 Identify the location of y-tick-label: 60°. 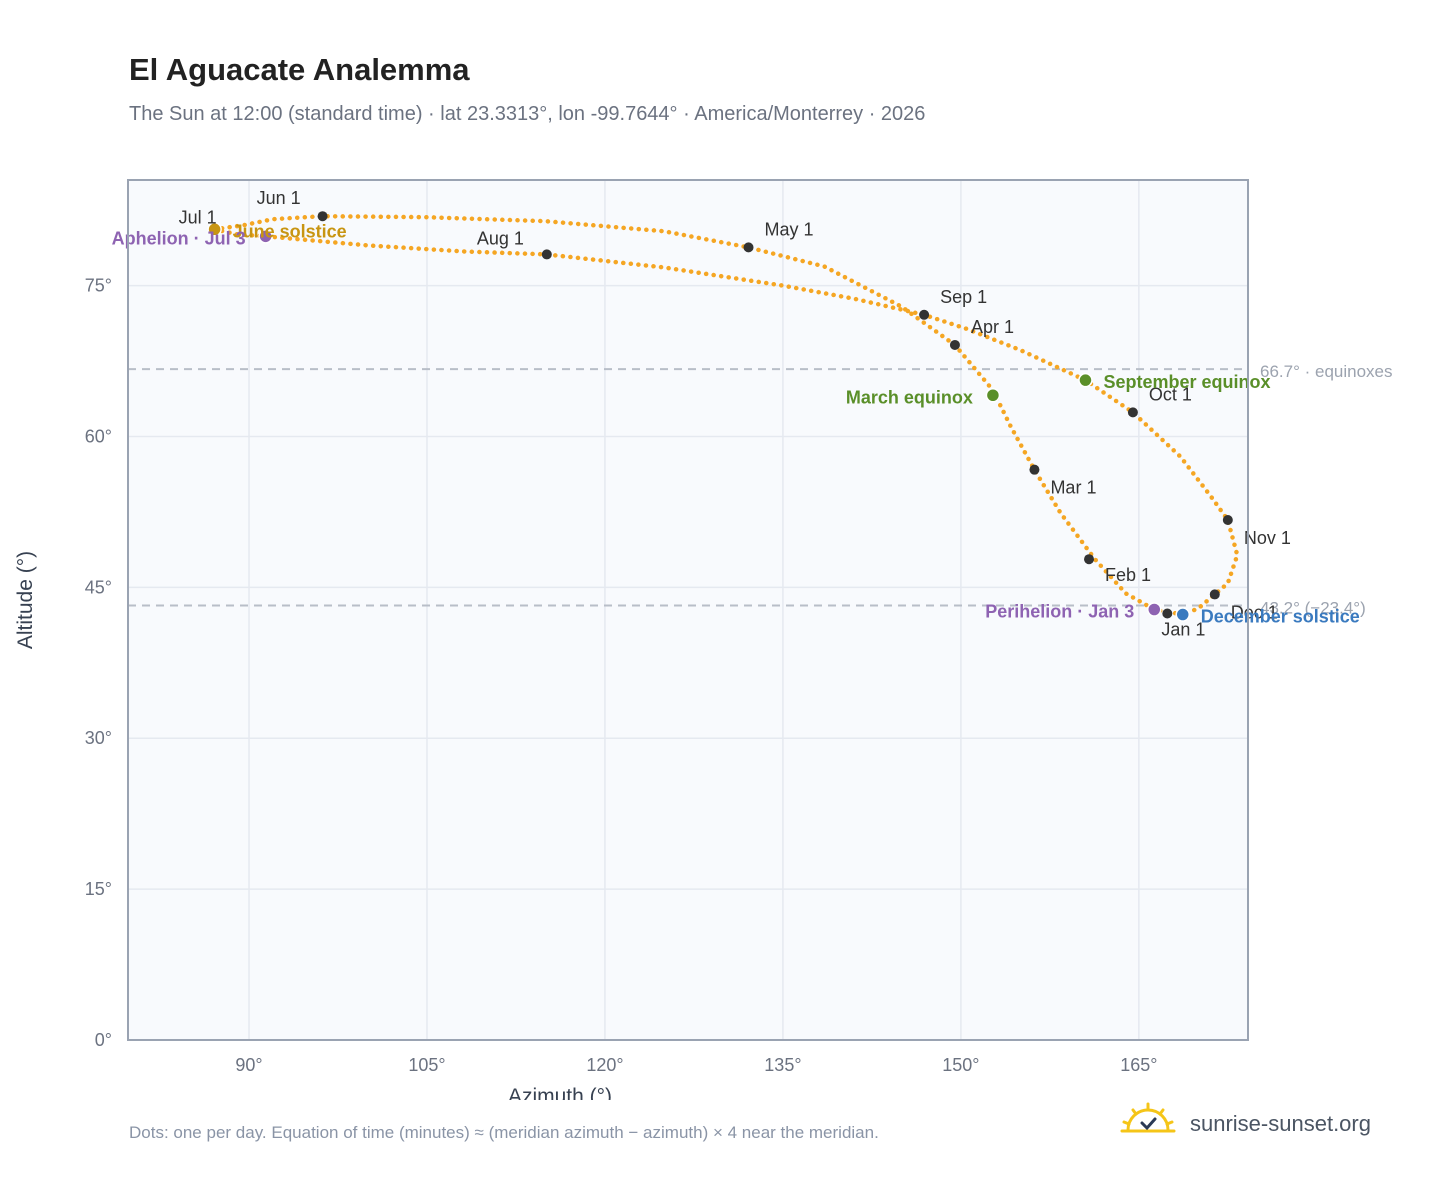
(98, 436).